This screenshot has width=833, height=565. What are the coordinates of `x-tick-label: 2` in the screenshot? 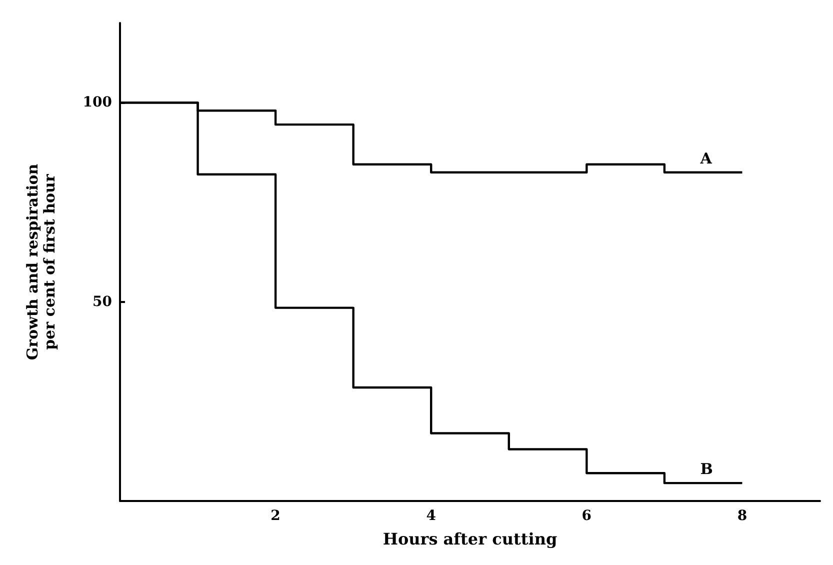 It's located at (275, 516).